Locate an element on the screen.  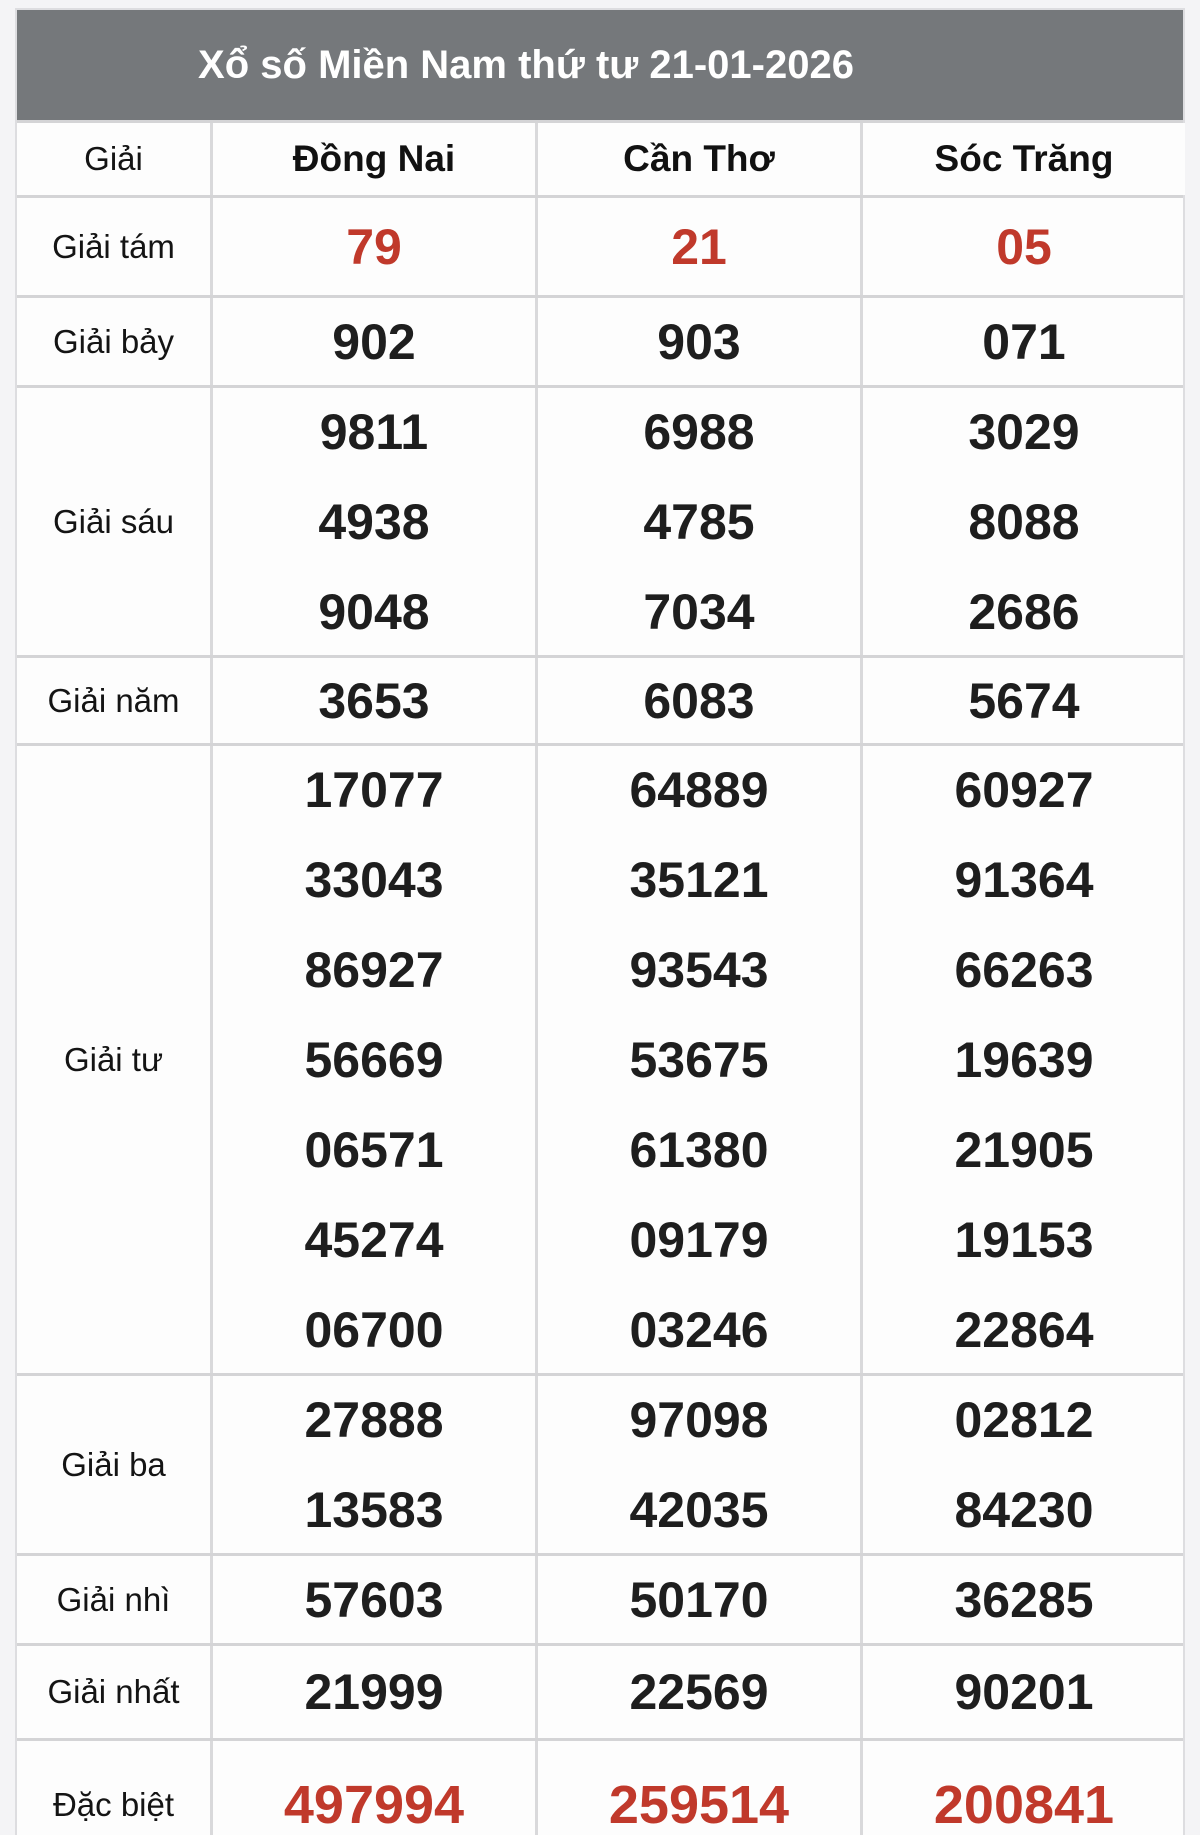
prize-number: 50170 is located at coordinates (699, 1599).